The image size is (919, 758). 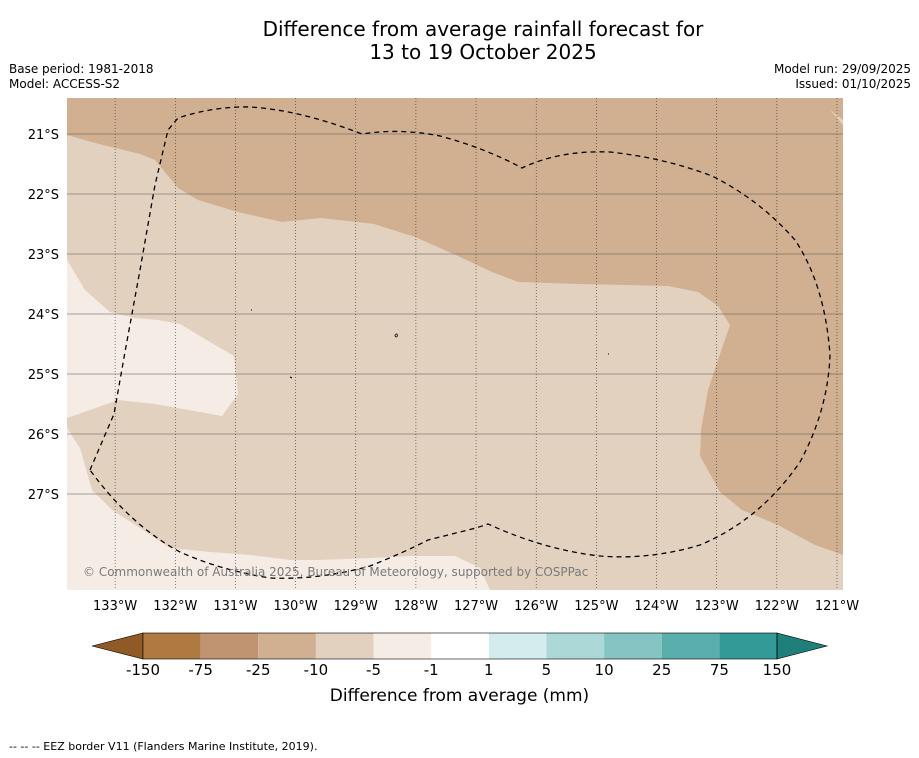 What do you see at coordinates (489, 670) in the screenshot?
I see `colorbar-level-label: 1` at bounding box center [489, 670].